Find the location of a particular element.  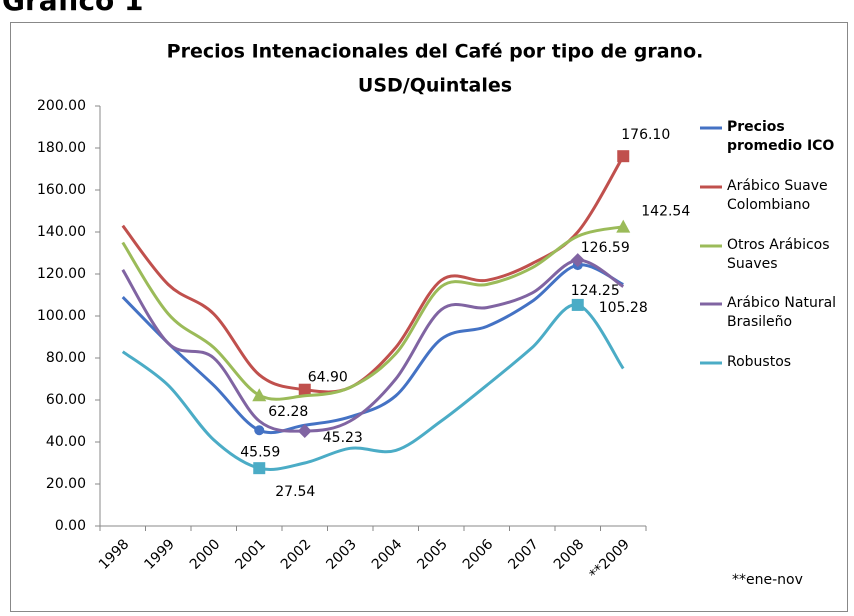

y-tick-label: 20.00 is located at coordinates (66, 484).